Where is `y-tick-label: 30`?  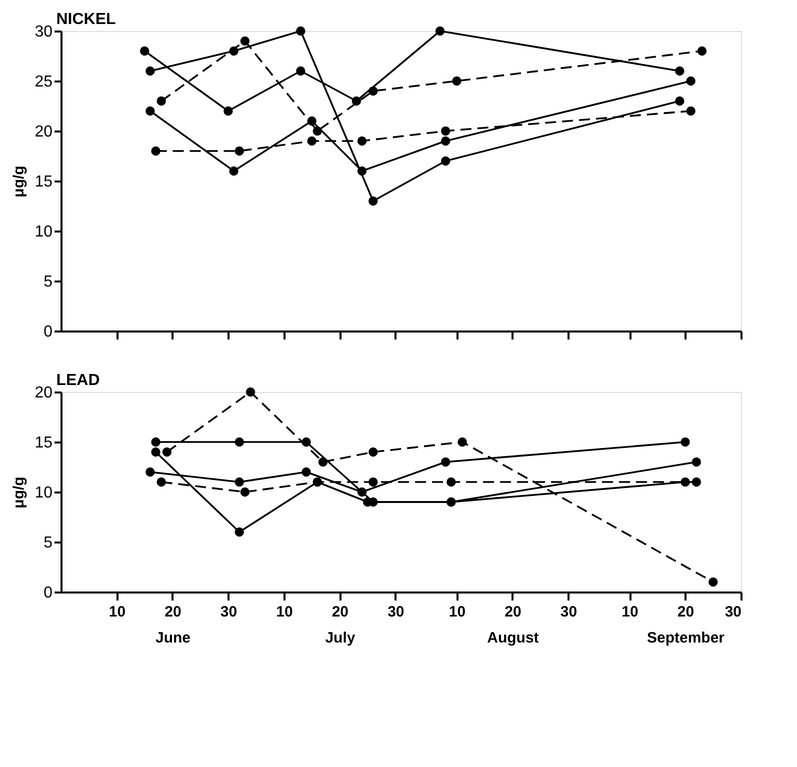 y-tick-label: 30 is located at coordinates (43, 32).